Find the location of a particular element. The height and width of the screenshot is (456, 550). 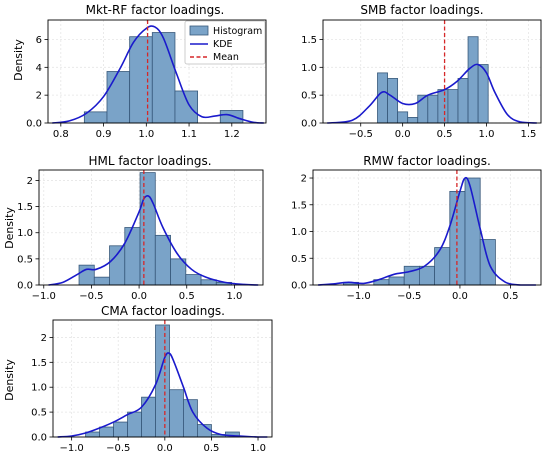

plot-area: −1.0 −0.5 0.0 0.5 1.0 0.0 0.5 1.0 1.5 2 is located at coordinates (152, 386).